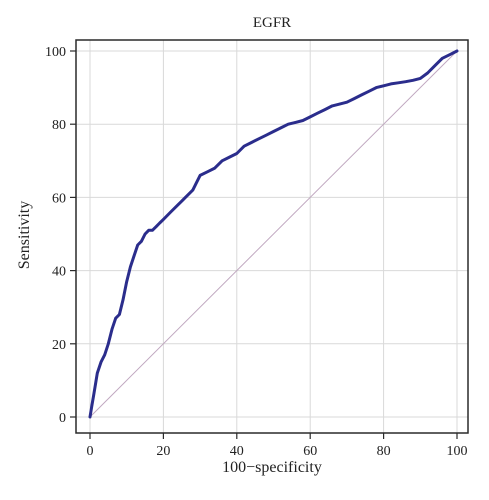 Image resolution: width=489 pixels, height=500 pixels. Describe the element at coordinates (59, 345) in the screenshot. I see `y-tick-label: 20` at that location.